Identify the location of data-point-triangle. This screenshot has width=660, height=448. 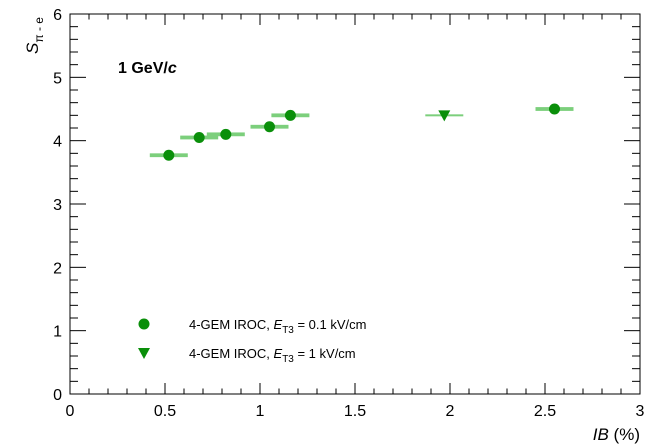
(444, 116).